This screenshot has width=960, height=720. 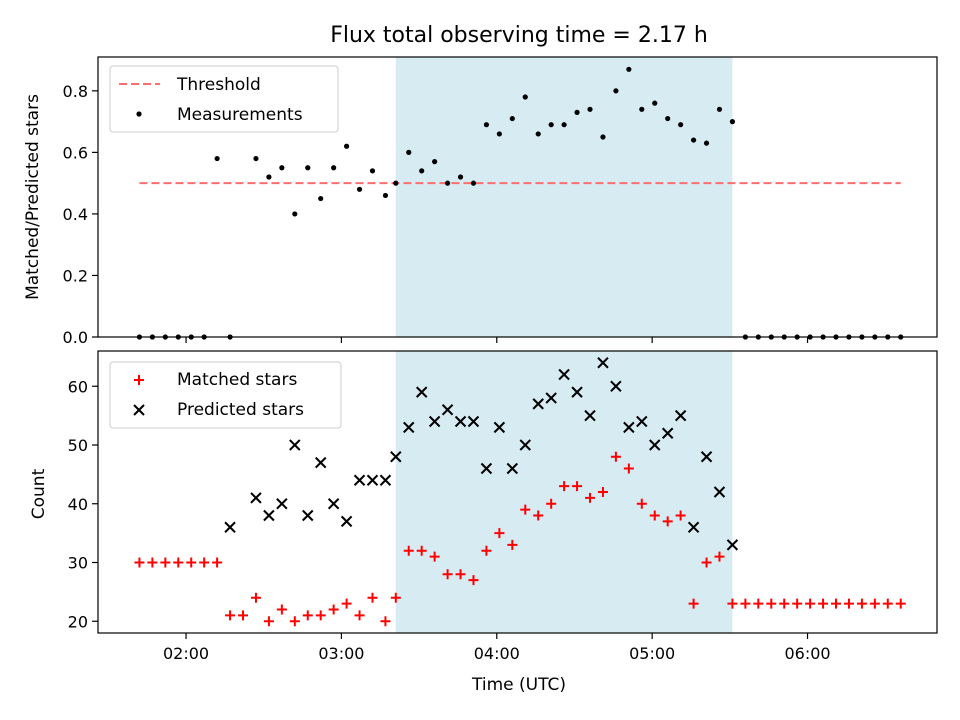 I want to click on top-ytick-label: 0.8, so click(x=75, y=91).